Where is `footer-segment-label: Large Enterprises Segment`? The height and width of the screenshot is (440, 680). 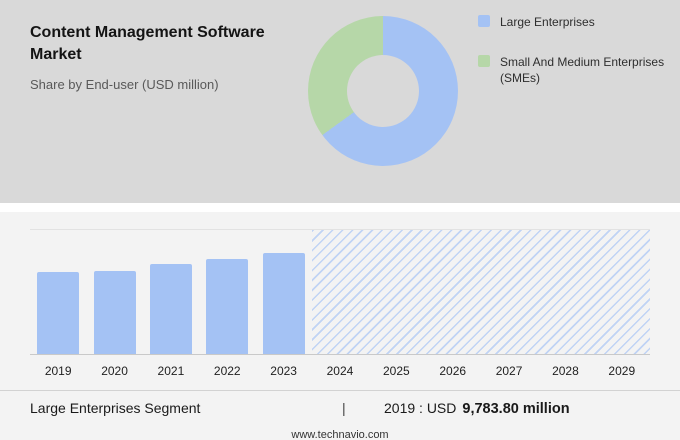
footer-segment-label: Large Enterprises Segment is located at coordinates (115, 408).